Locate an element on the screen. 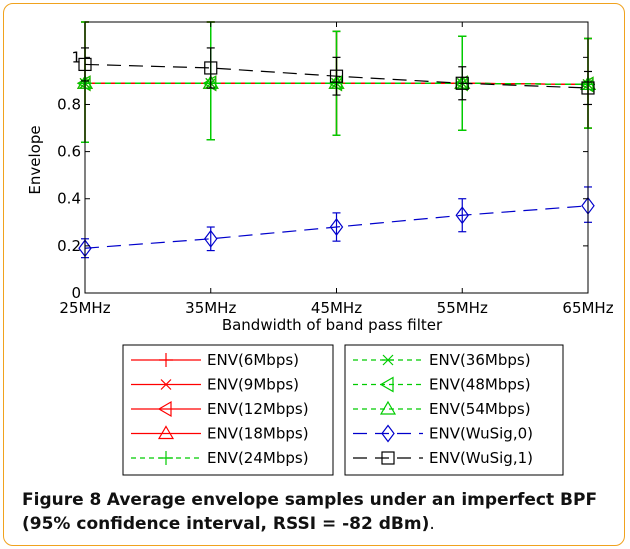 This screenshot has height=549, width=630. caption-tail: . is located at coordinates (432, 524).